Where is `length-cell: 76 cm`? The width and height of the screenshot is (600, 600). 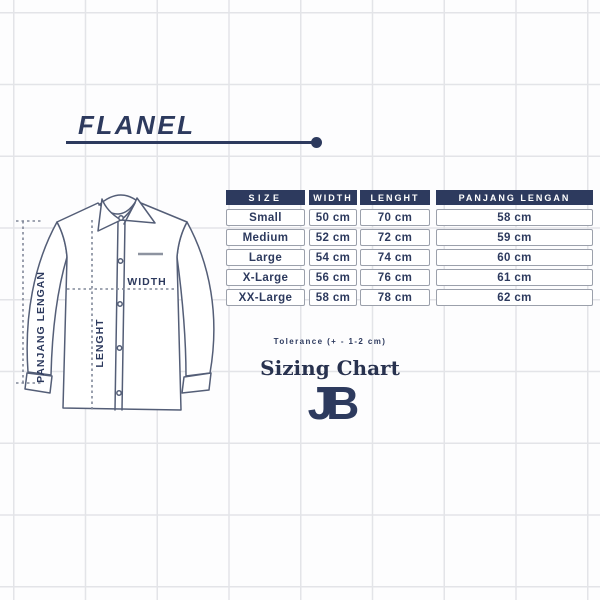
length-cell: 76 cm is located at coordinates (395, 277).